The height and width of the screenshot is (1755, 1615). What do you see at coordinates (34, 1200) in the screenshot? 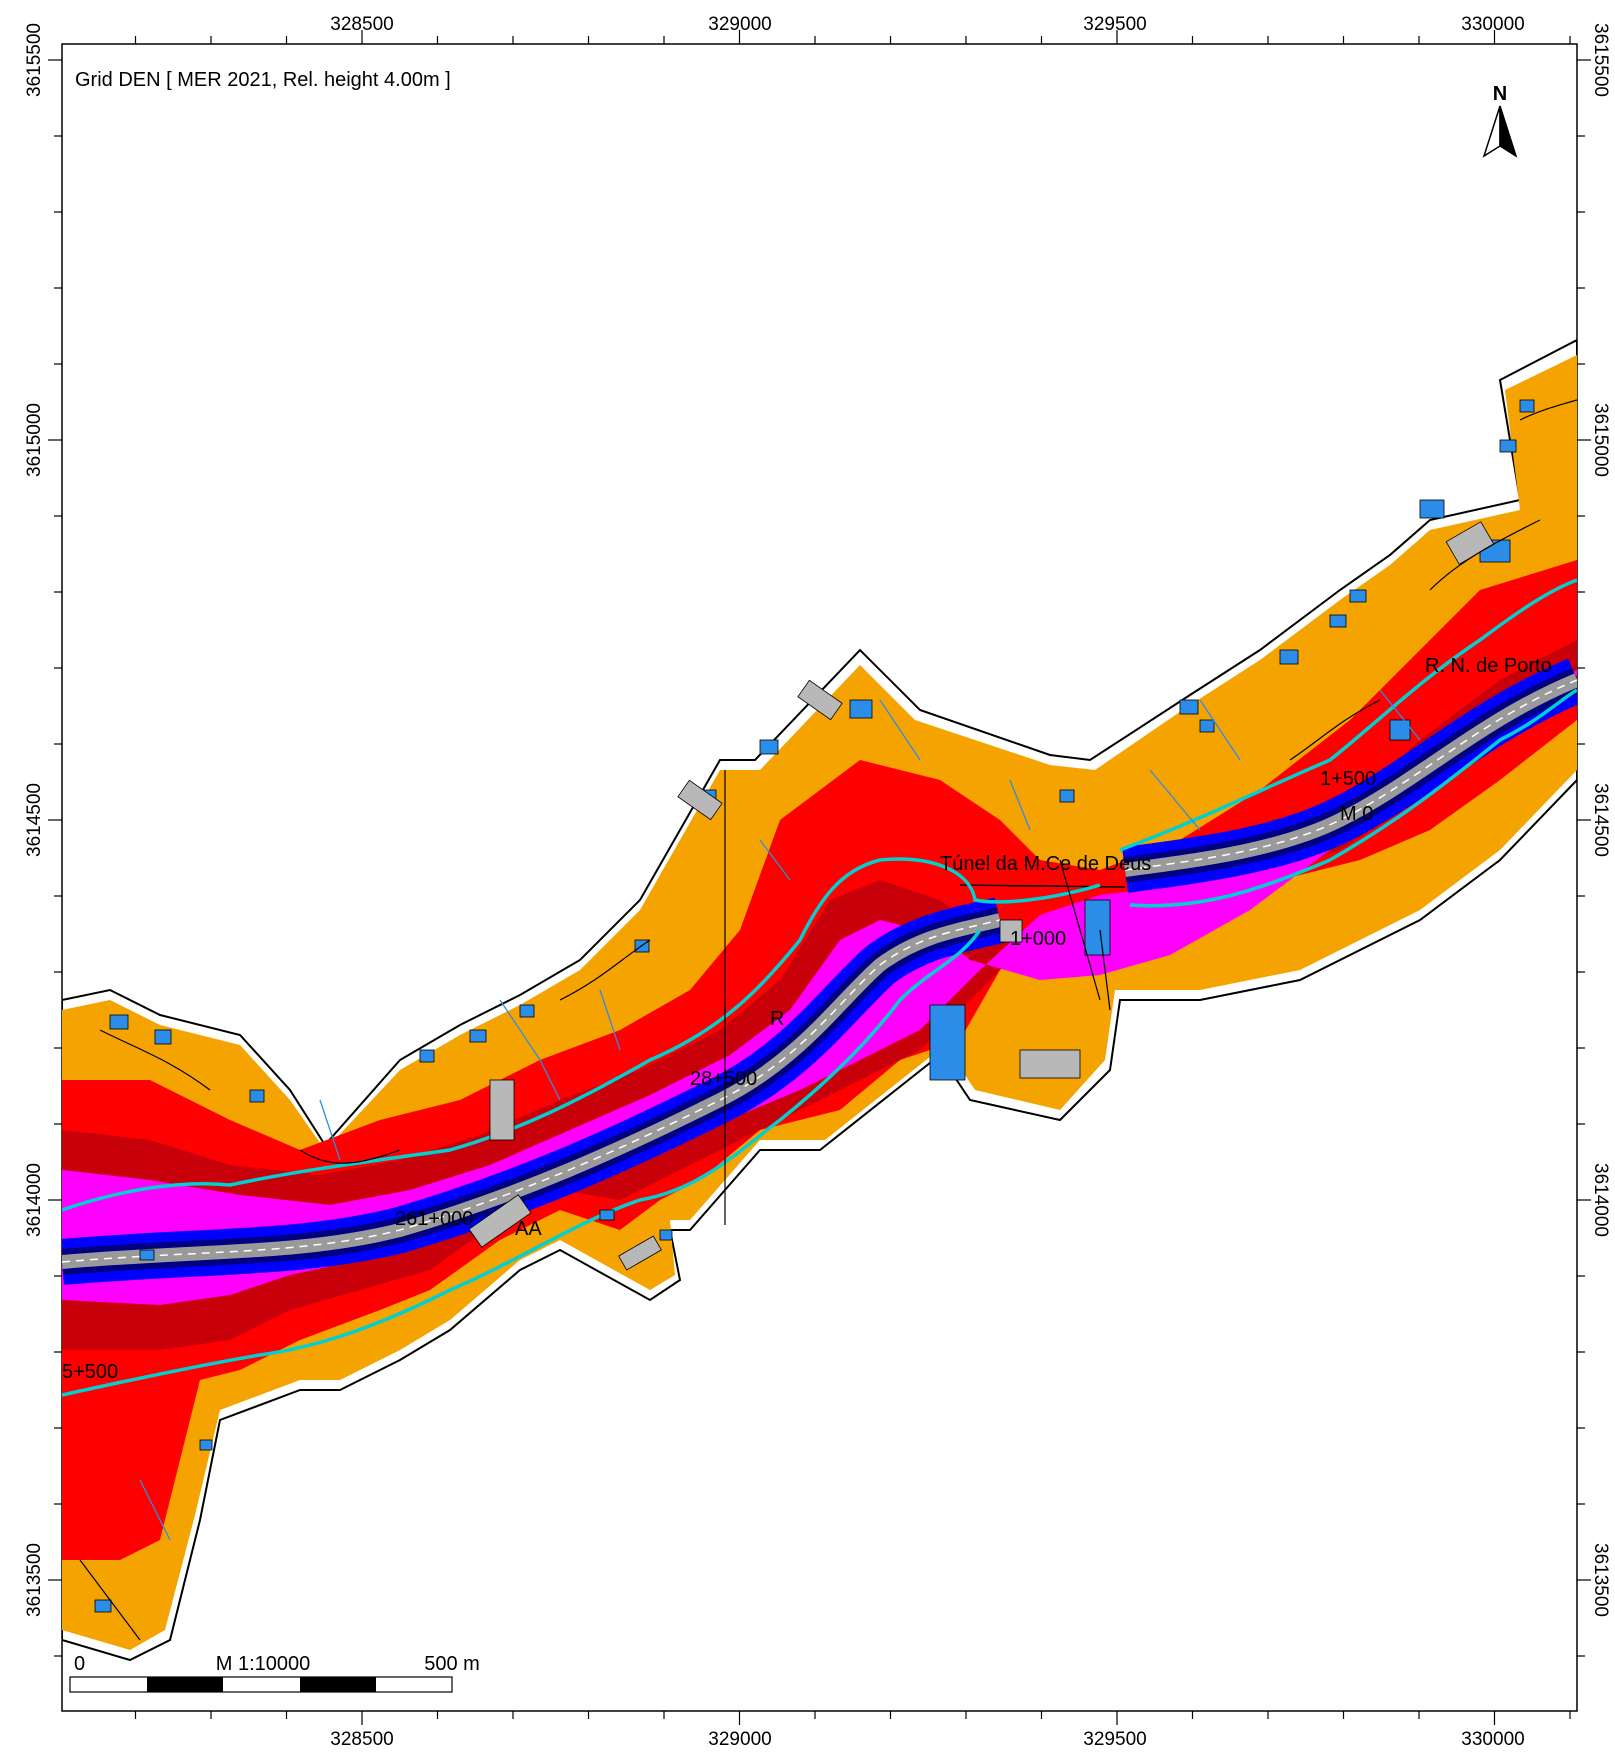
I see `y-tick-left-4: 3614000` at bounding box center [34, 1200].